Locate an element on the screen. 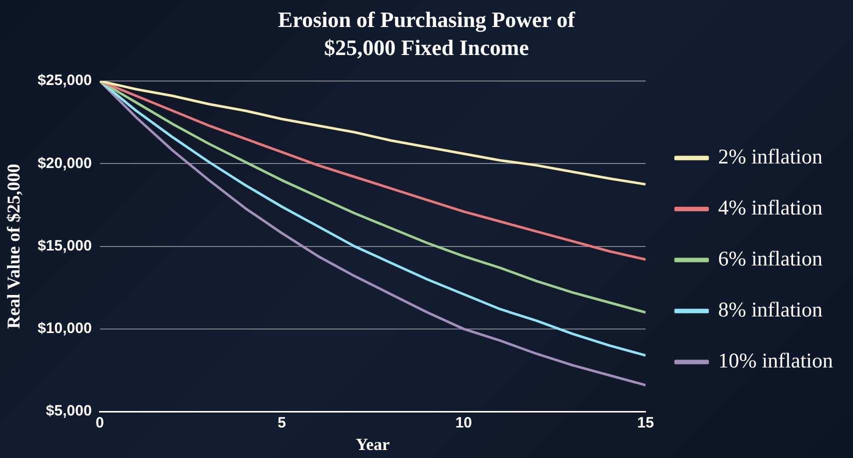 This screenshot has width=853, height=458. y-tick-label: $25,000 is located at coordinates (65, 81).